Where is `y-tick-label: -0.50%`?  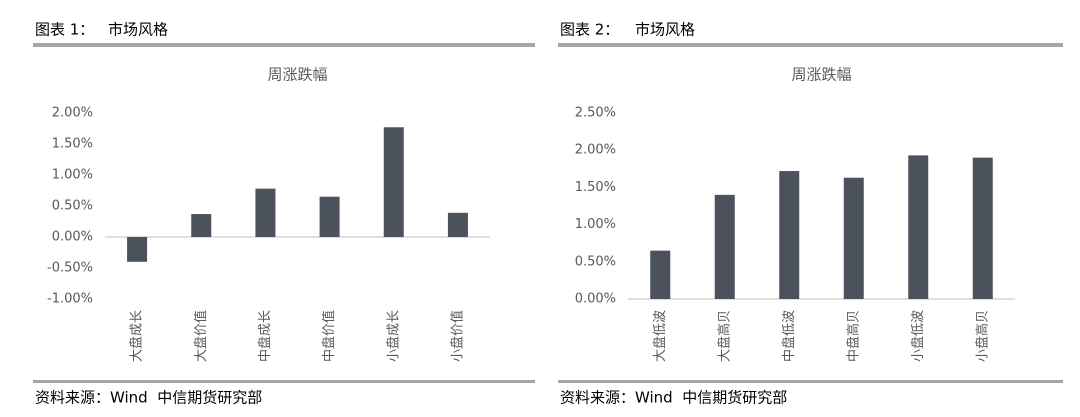
y-tick-label: -0.50% is located at coordinates (70, 268).